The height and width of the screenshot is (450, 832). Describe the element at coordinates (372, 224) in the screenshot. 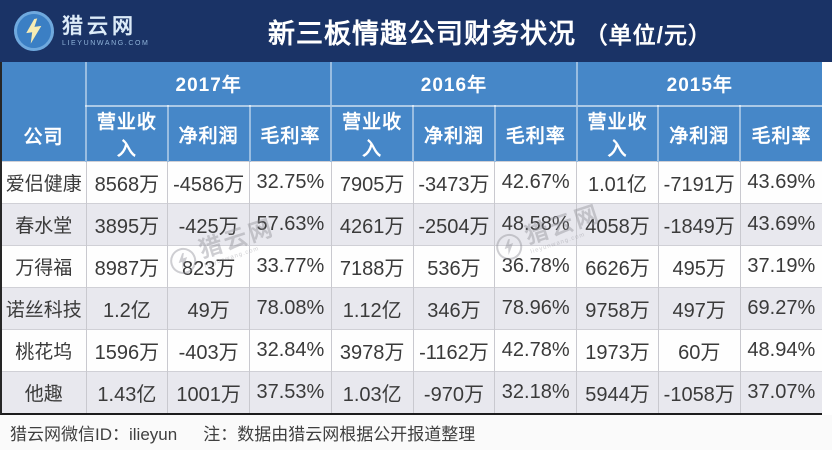

I see `cell-value: 4261万` at that location.